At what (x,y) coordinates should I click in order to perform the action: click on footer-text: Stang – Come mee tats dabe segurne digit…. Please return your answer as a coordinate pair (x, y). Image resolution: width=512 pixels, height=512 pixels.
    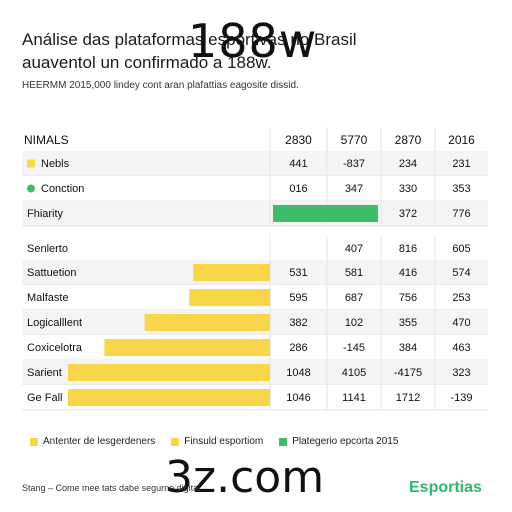
    Looking at the image, I should click on (111, 488).